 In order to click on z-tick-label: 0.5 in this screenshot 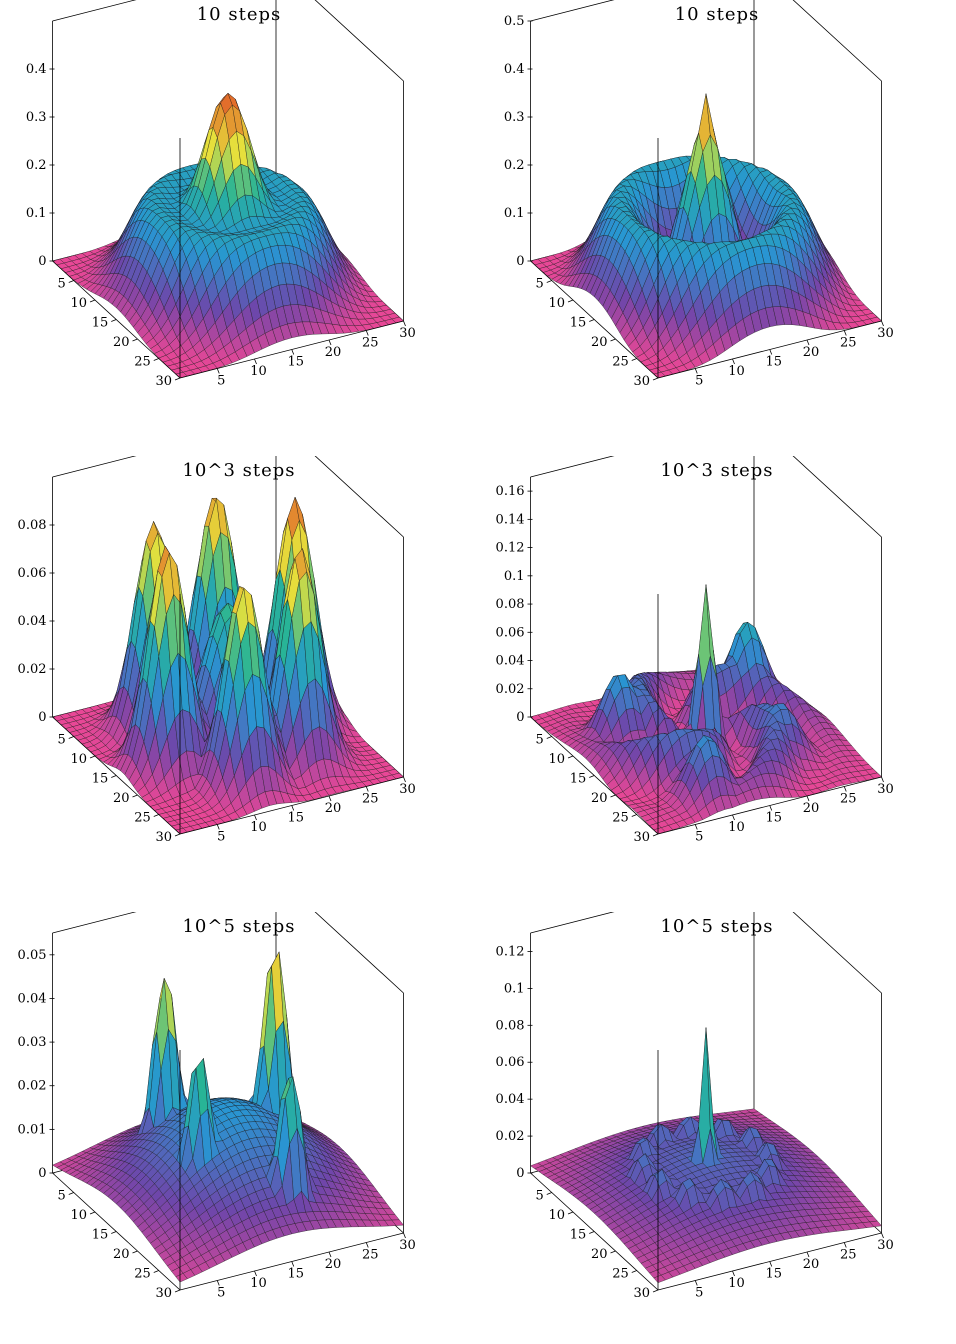, I will do `click(514, 21)`.